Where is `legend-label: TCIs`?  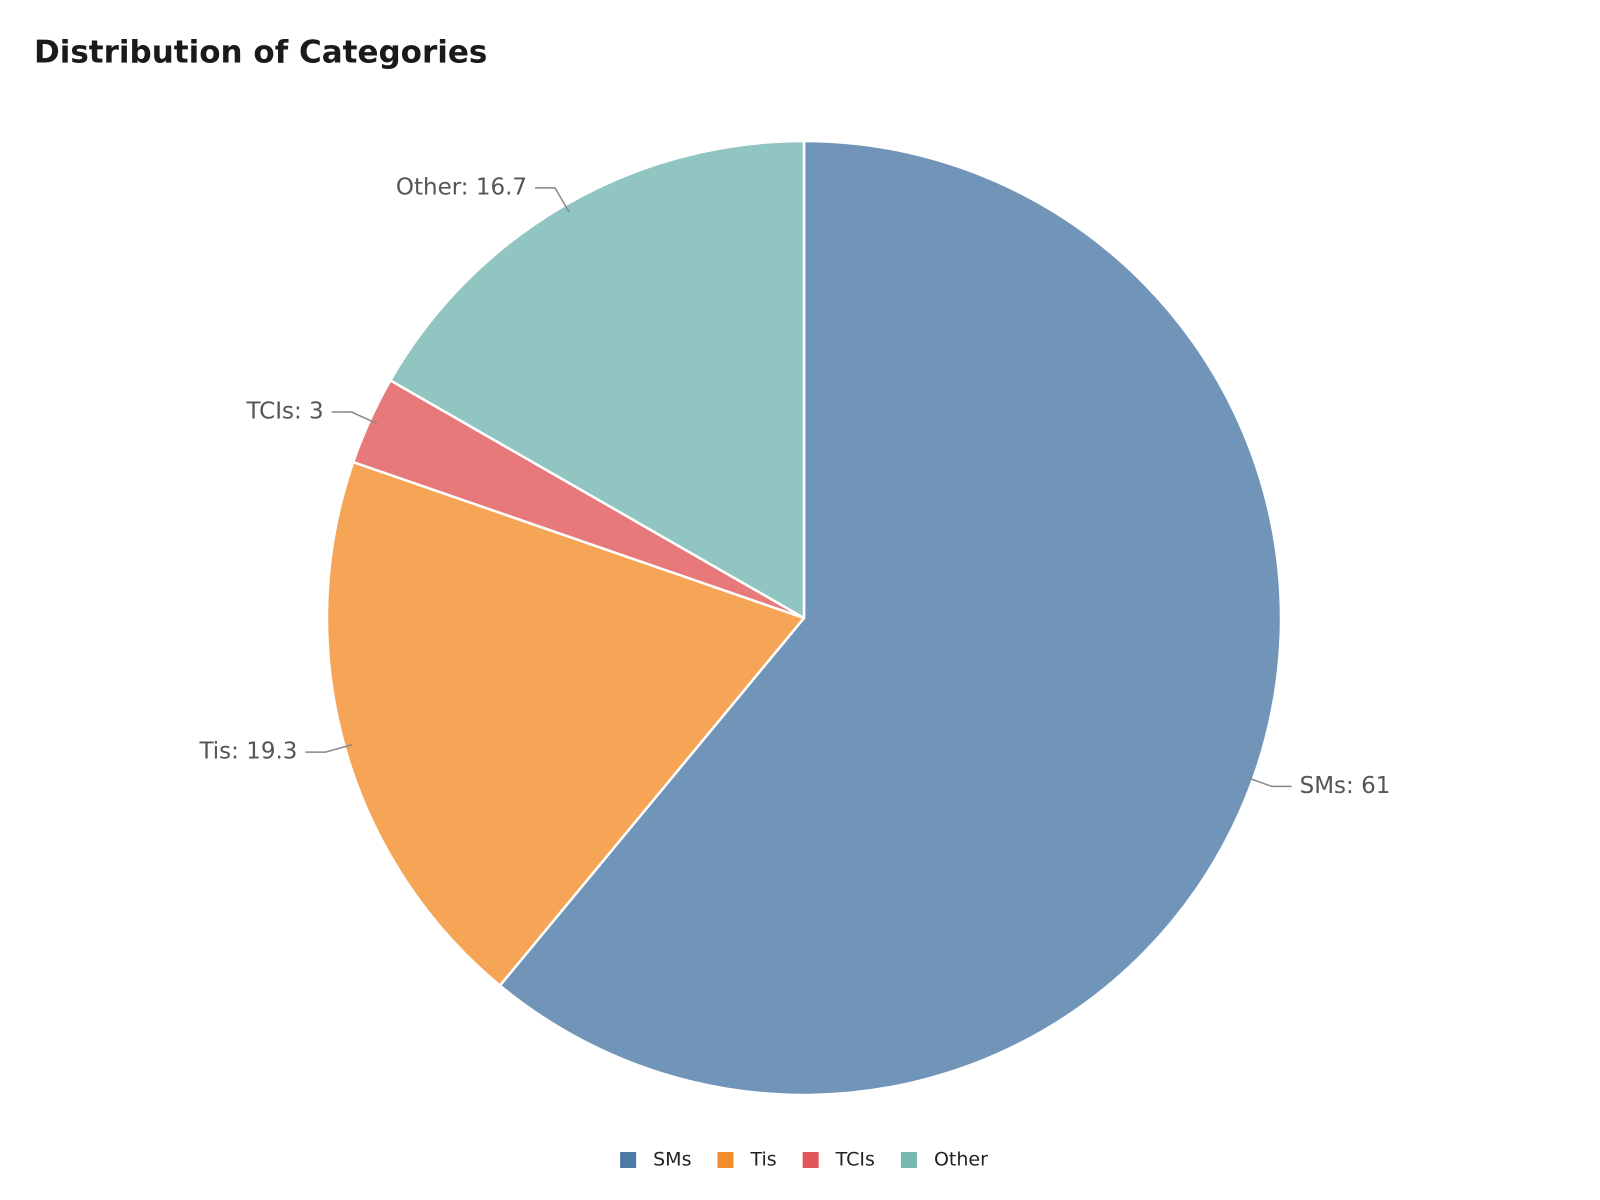 legend-label: TCIs is located at coordinates (855, 1160).